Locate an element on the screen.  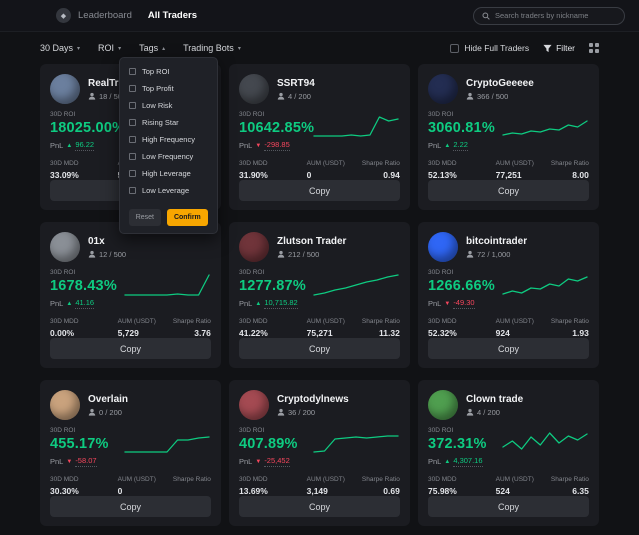
copiers-row: 212 / 500 is located at coordinates (311, 254).